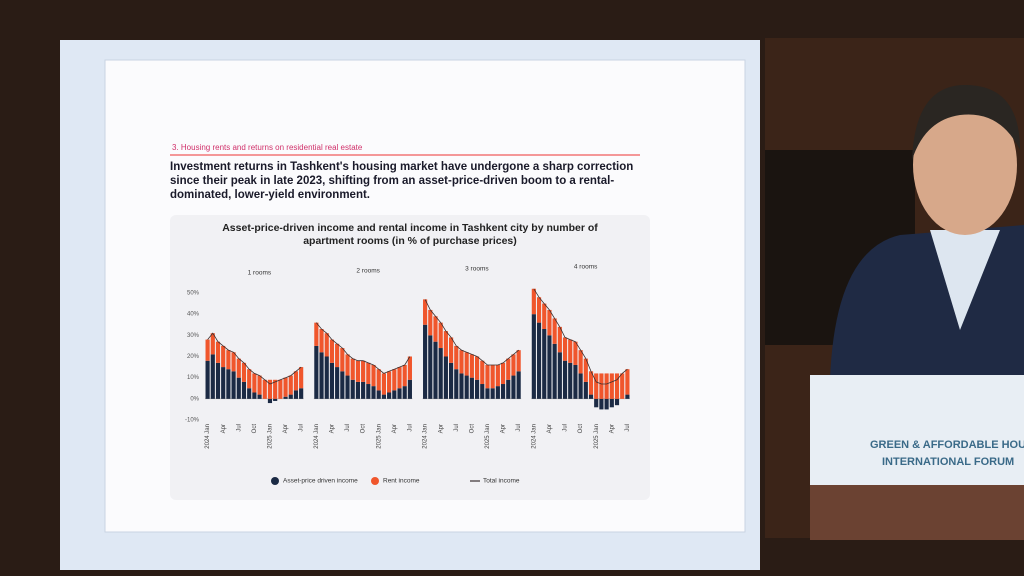 This screenshot has width=1024, height=576. Describe the element at coordinates (401, 481) in the screenshot. I see `legend-label: Rent income` at that location.